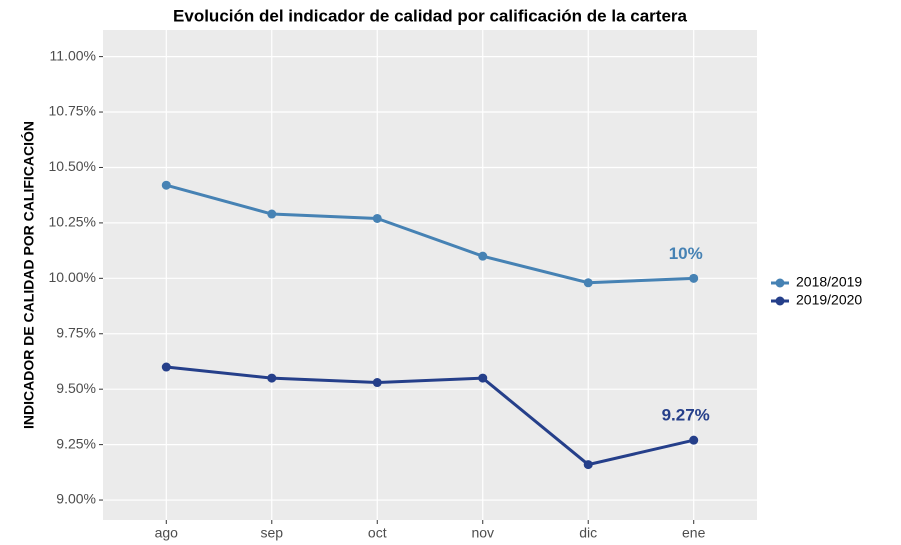  What do you see at coordinates (72, 166) in the screenshot?
I see `y-tick-label: 10.50%` at bounding box center [72, 166].